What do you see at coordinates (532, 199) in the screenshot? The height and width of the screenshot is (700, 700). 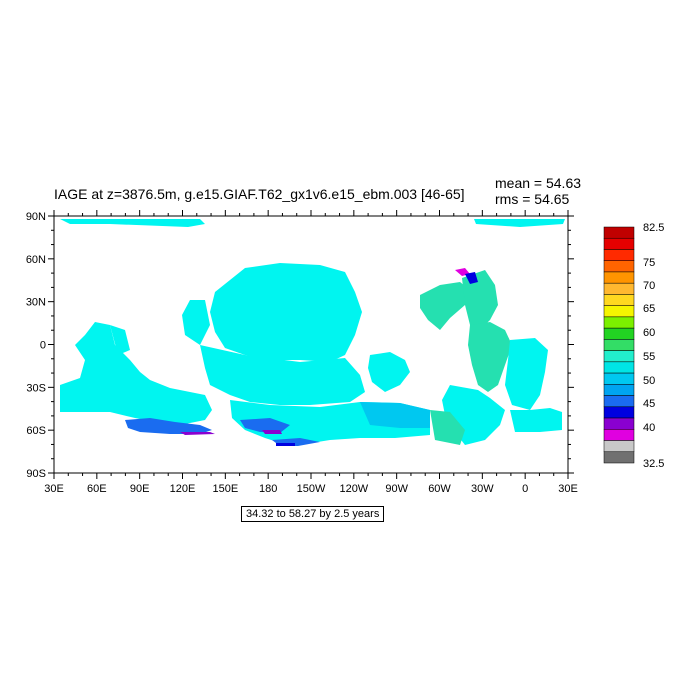 I see `rms-value: rms = 54.65` at bounding box center [532, 199].